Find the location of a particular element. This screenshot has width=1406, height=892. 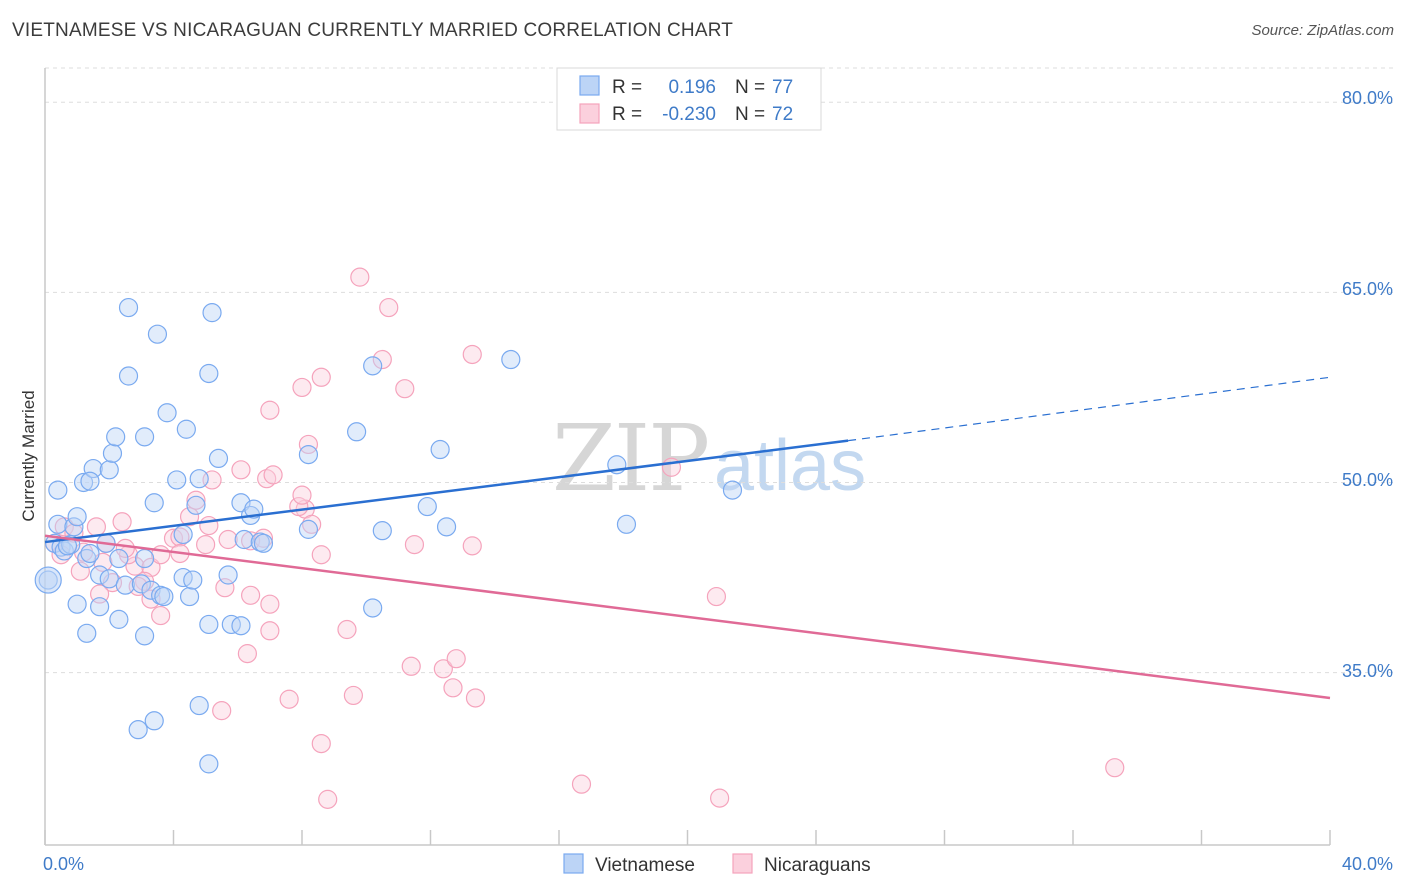

correlation-legend: R = 0.196 N = 77 R = -0.230 N = 72 is located at coordinates (689, 99).